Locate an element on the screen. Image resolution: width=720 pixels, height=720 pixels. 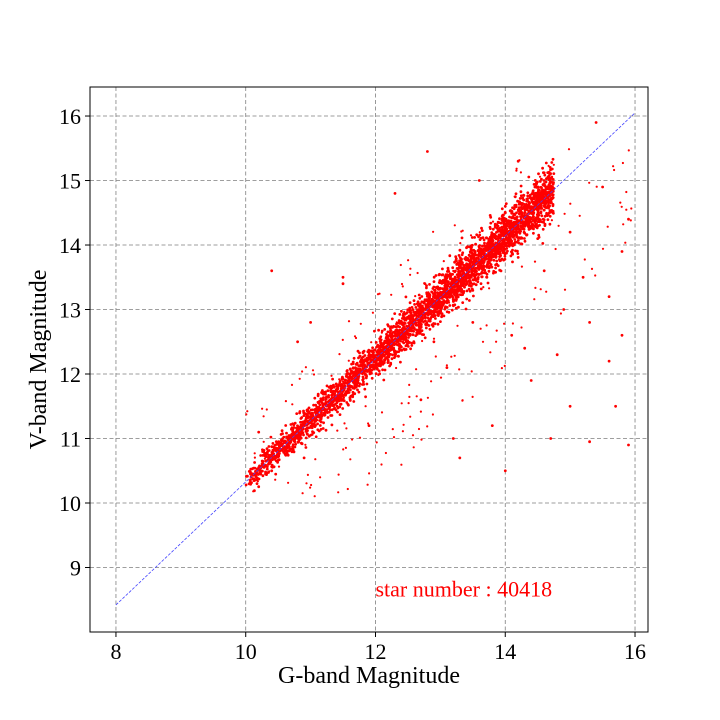
y-axis-label: V-band Magnitude is located at coordinates (39, 360).